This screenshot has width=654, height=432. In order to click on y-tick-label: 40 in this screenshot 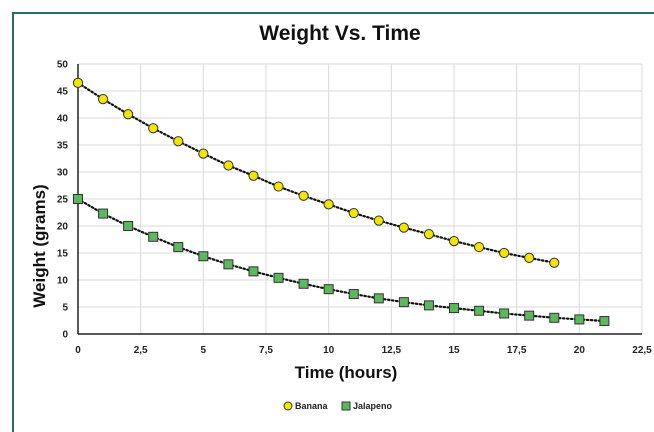, I will do `click(63, 119)`.